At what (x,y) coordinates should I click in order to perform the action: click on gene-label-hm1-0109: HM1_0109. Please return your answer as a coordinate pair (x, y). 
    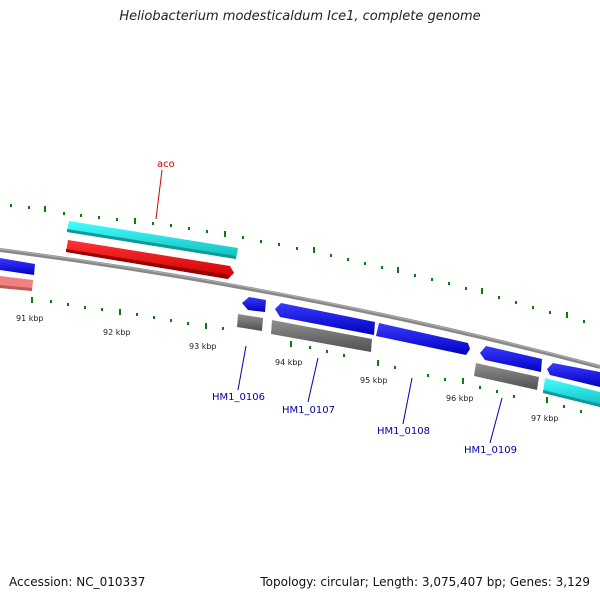
    Looking at the image, I should click on (490, 450).